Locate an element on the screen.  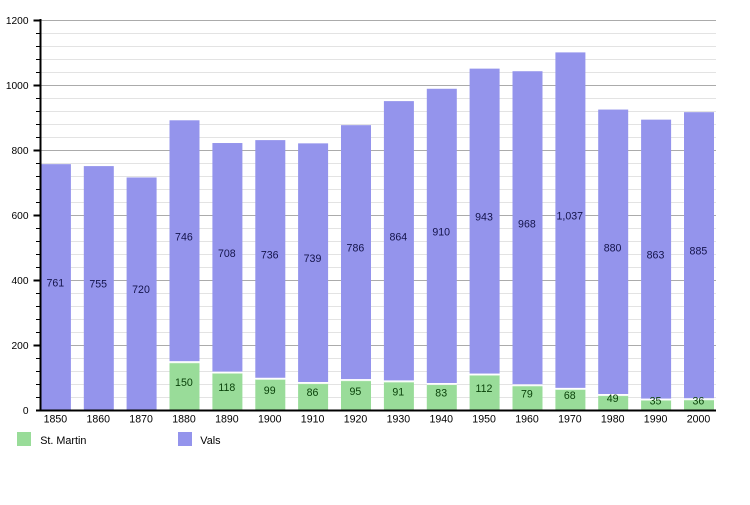
svg-text: 99 is located at coordinates (270, 391).